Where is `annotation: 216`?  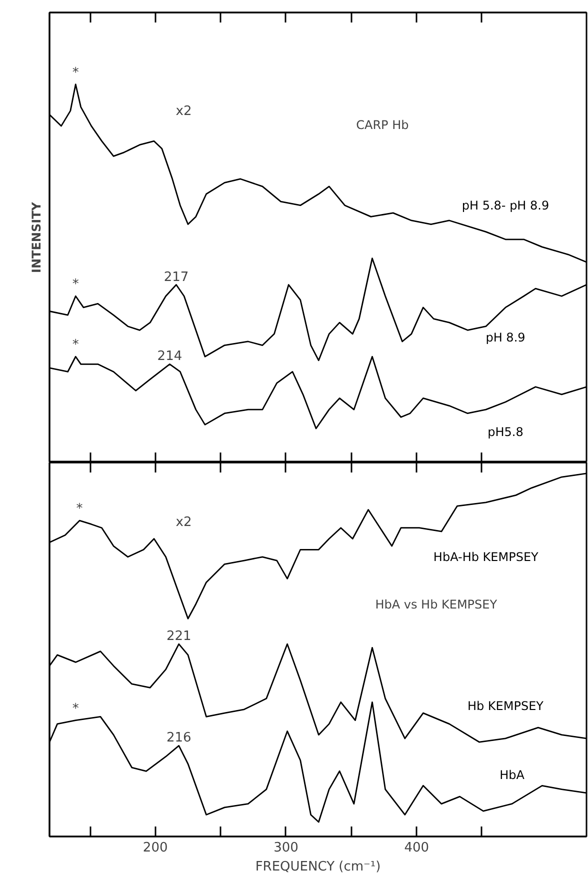
annotation: 216 is located at coordinates (179, 738).